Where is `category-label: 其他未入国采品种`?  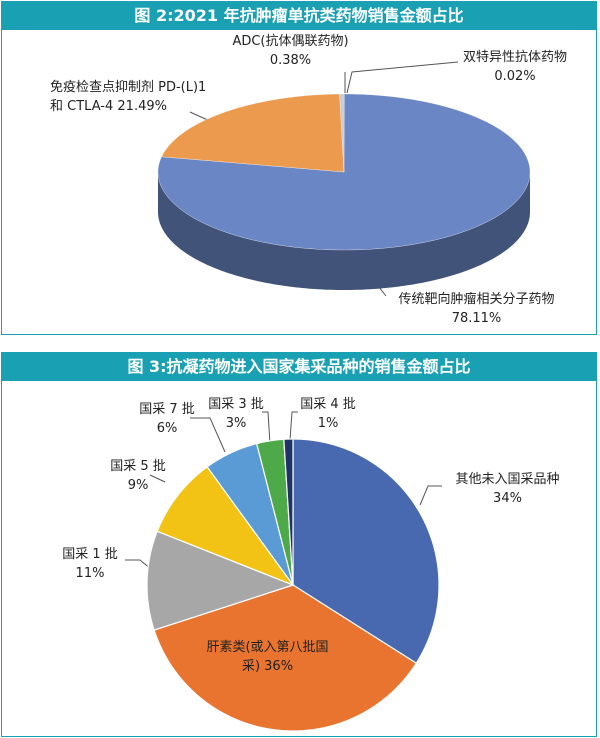 category-label: 其他未入国采品种 is located at coordinates (507, 479).